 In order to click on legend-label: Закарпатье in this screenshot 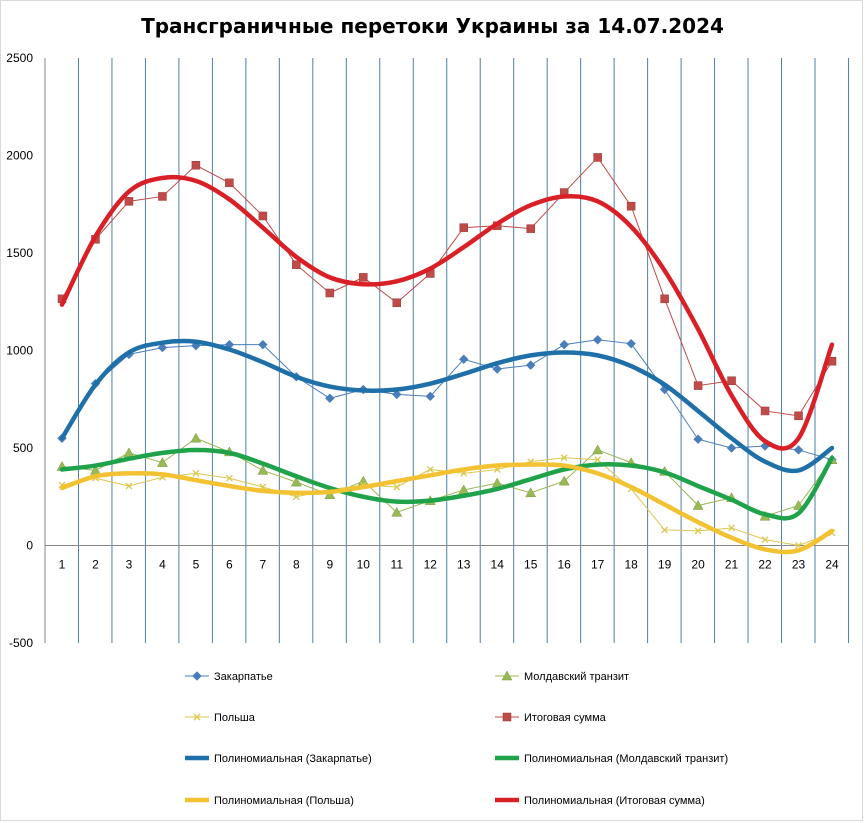, I will do `click(243, 677)`.